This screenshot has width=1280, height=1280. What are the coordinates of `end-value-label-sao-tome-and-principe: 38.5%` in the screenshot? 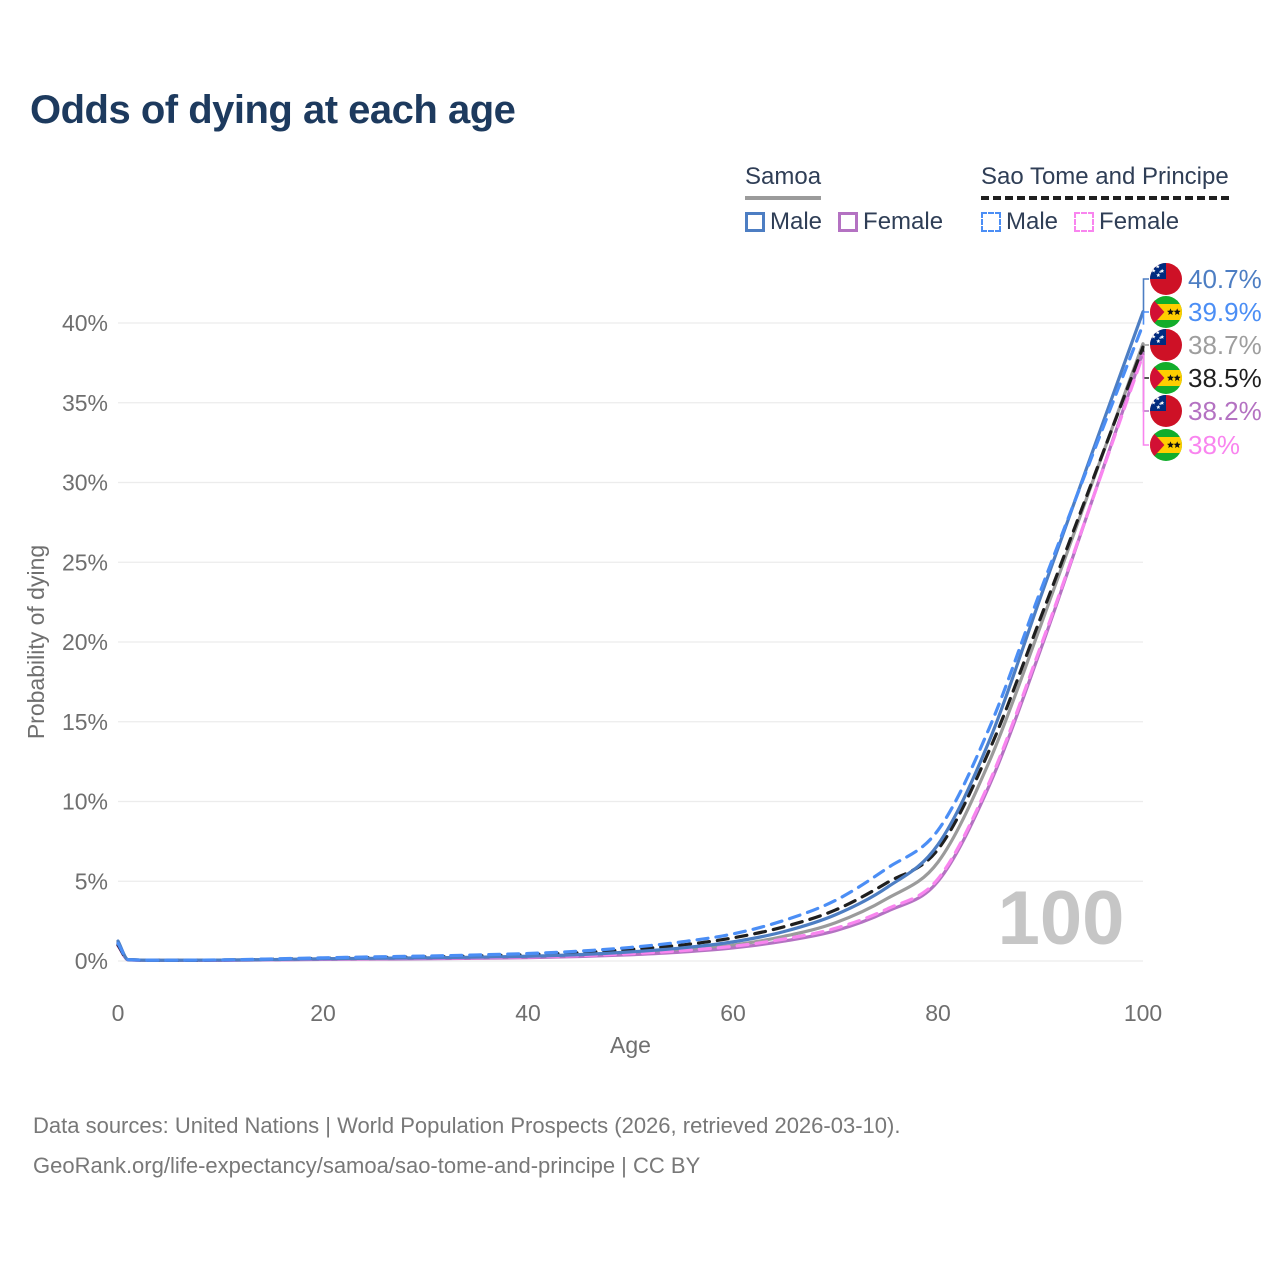 It's located at (1225, 378).